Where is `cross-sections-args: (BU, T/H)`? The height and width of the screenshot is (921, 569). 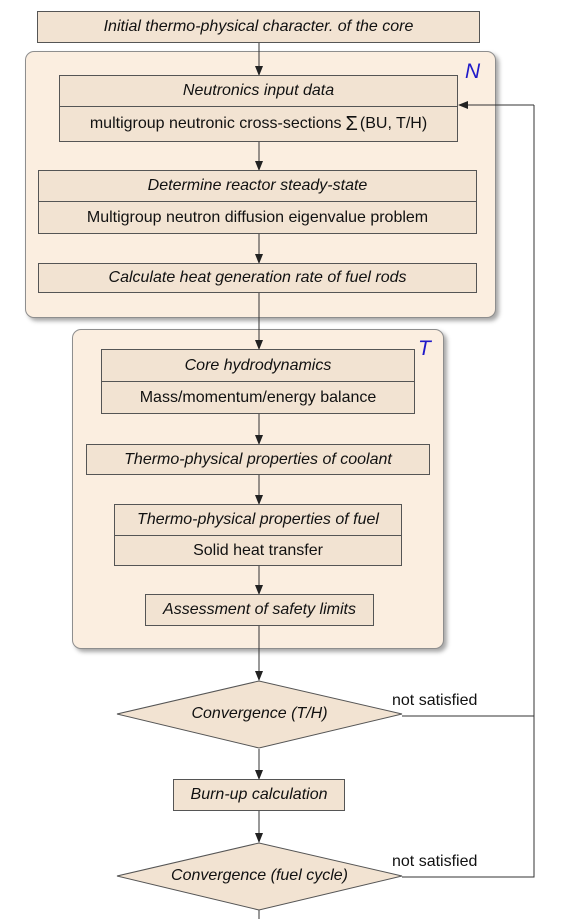
cross-sections-args: (BU, T/H) is located at coordinates (393, 123).